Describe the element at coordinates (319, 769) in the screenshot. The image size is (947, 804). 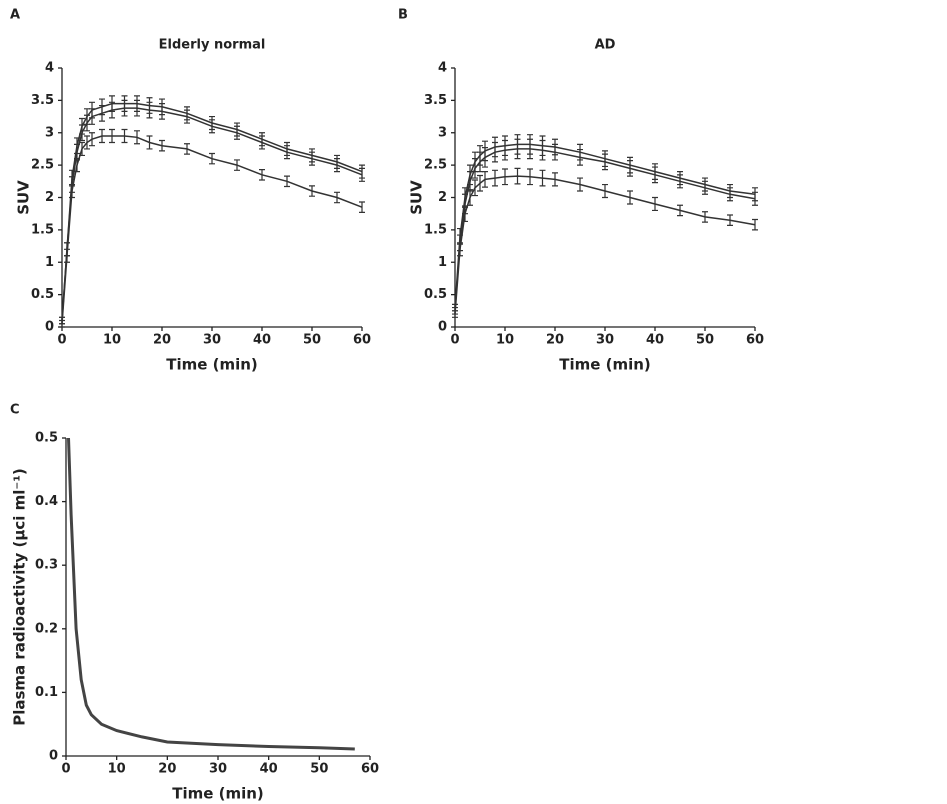
I see `x-tick-label: 50` at that location.